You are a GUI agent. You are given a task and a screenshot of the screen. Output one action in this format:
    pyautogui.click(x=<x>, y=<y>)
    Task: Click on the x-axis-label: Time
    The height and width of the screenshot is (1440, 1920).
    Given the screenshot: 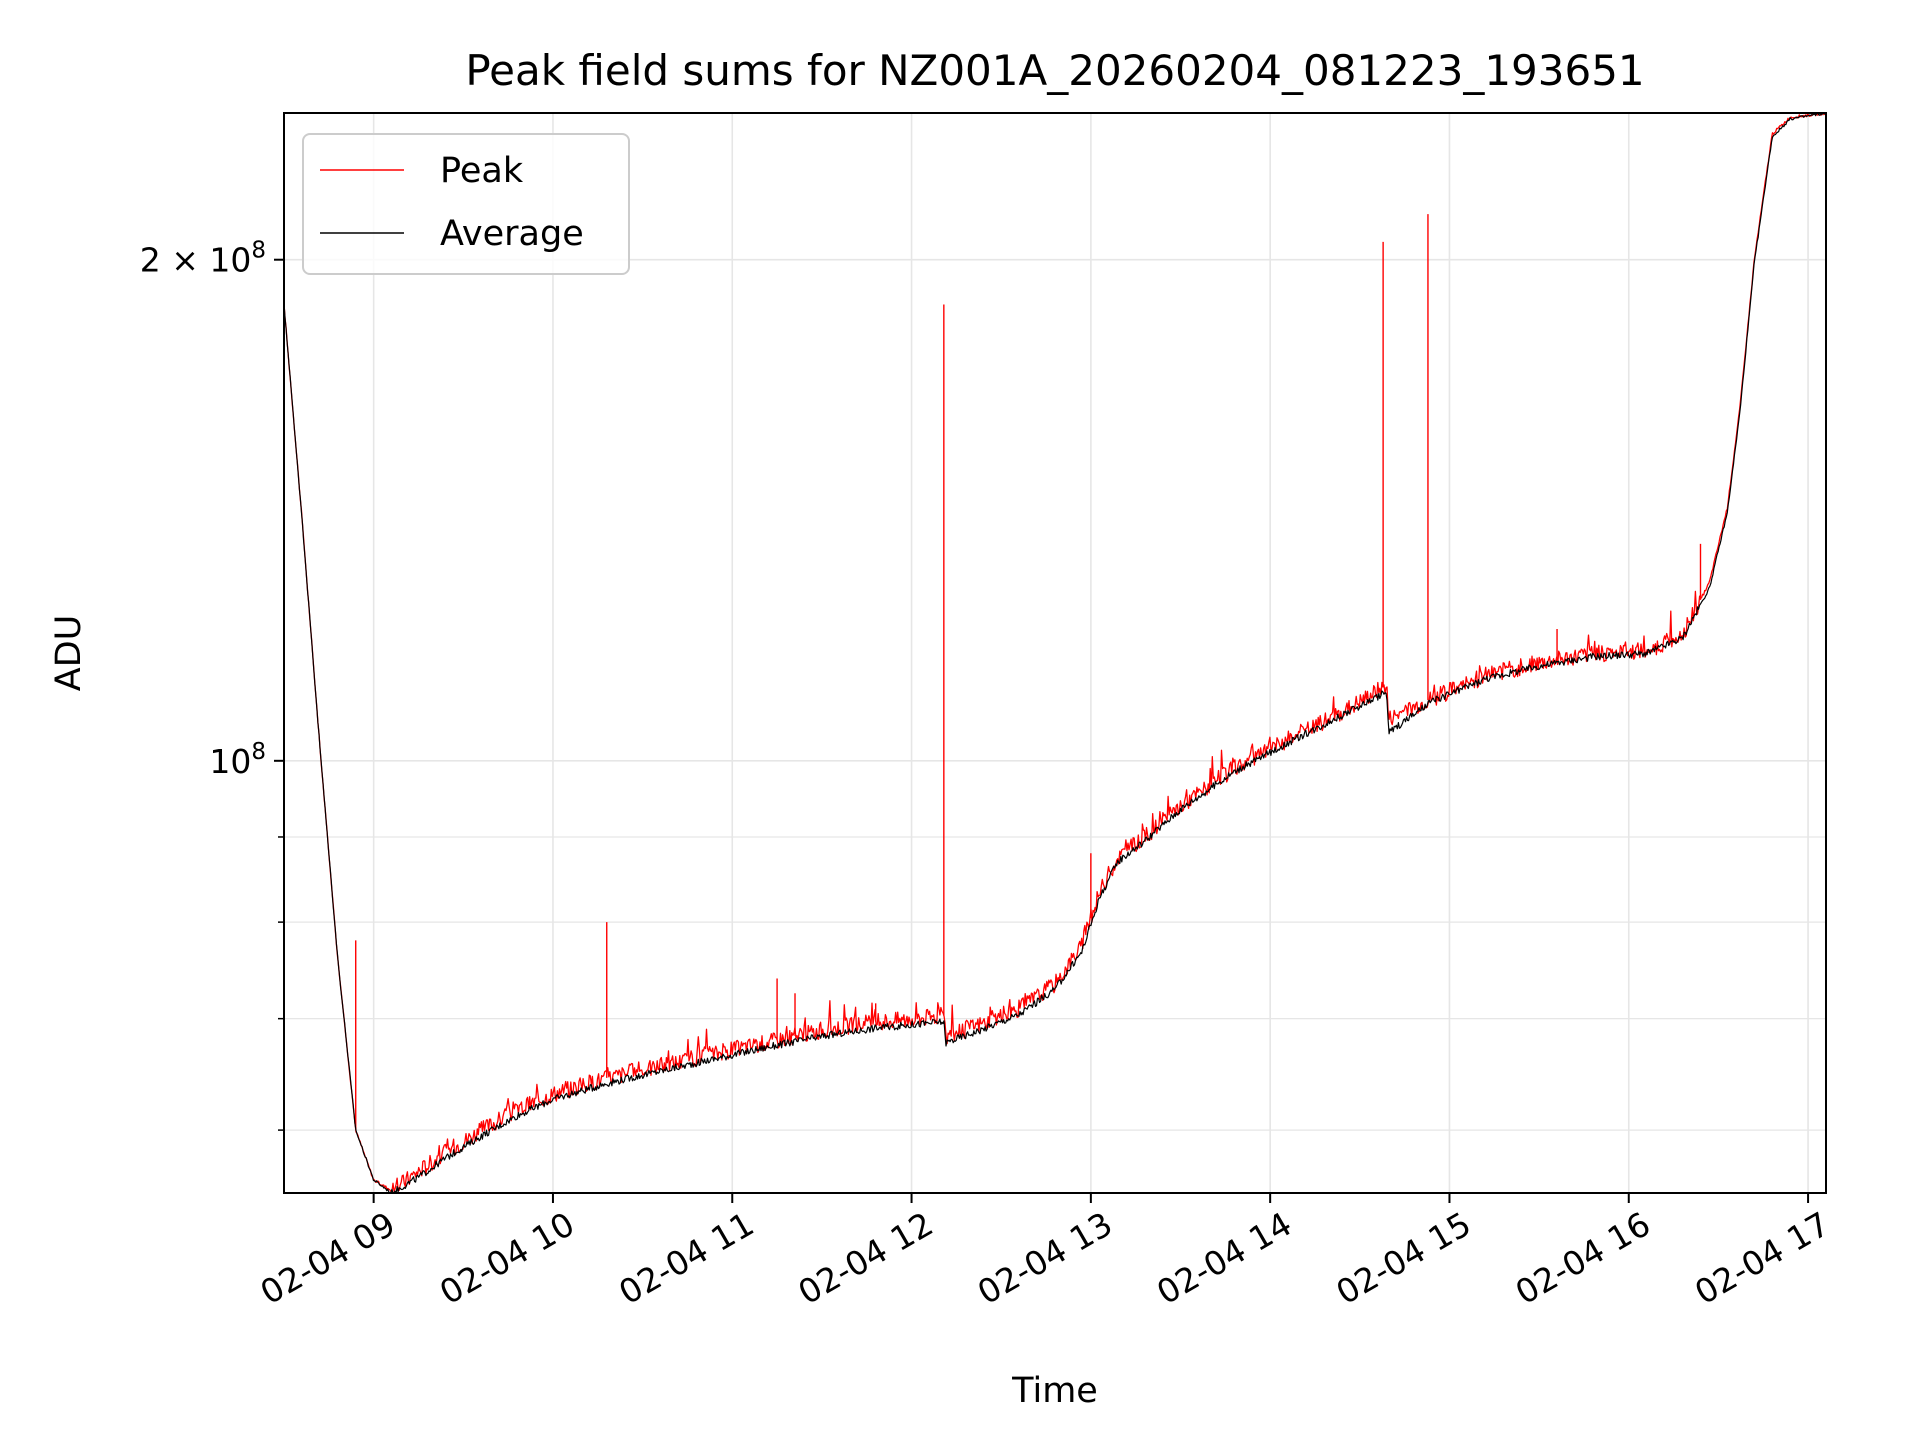 What is the action you would take?
    pyautogui.click(x=1054, y=1391)
    